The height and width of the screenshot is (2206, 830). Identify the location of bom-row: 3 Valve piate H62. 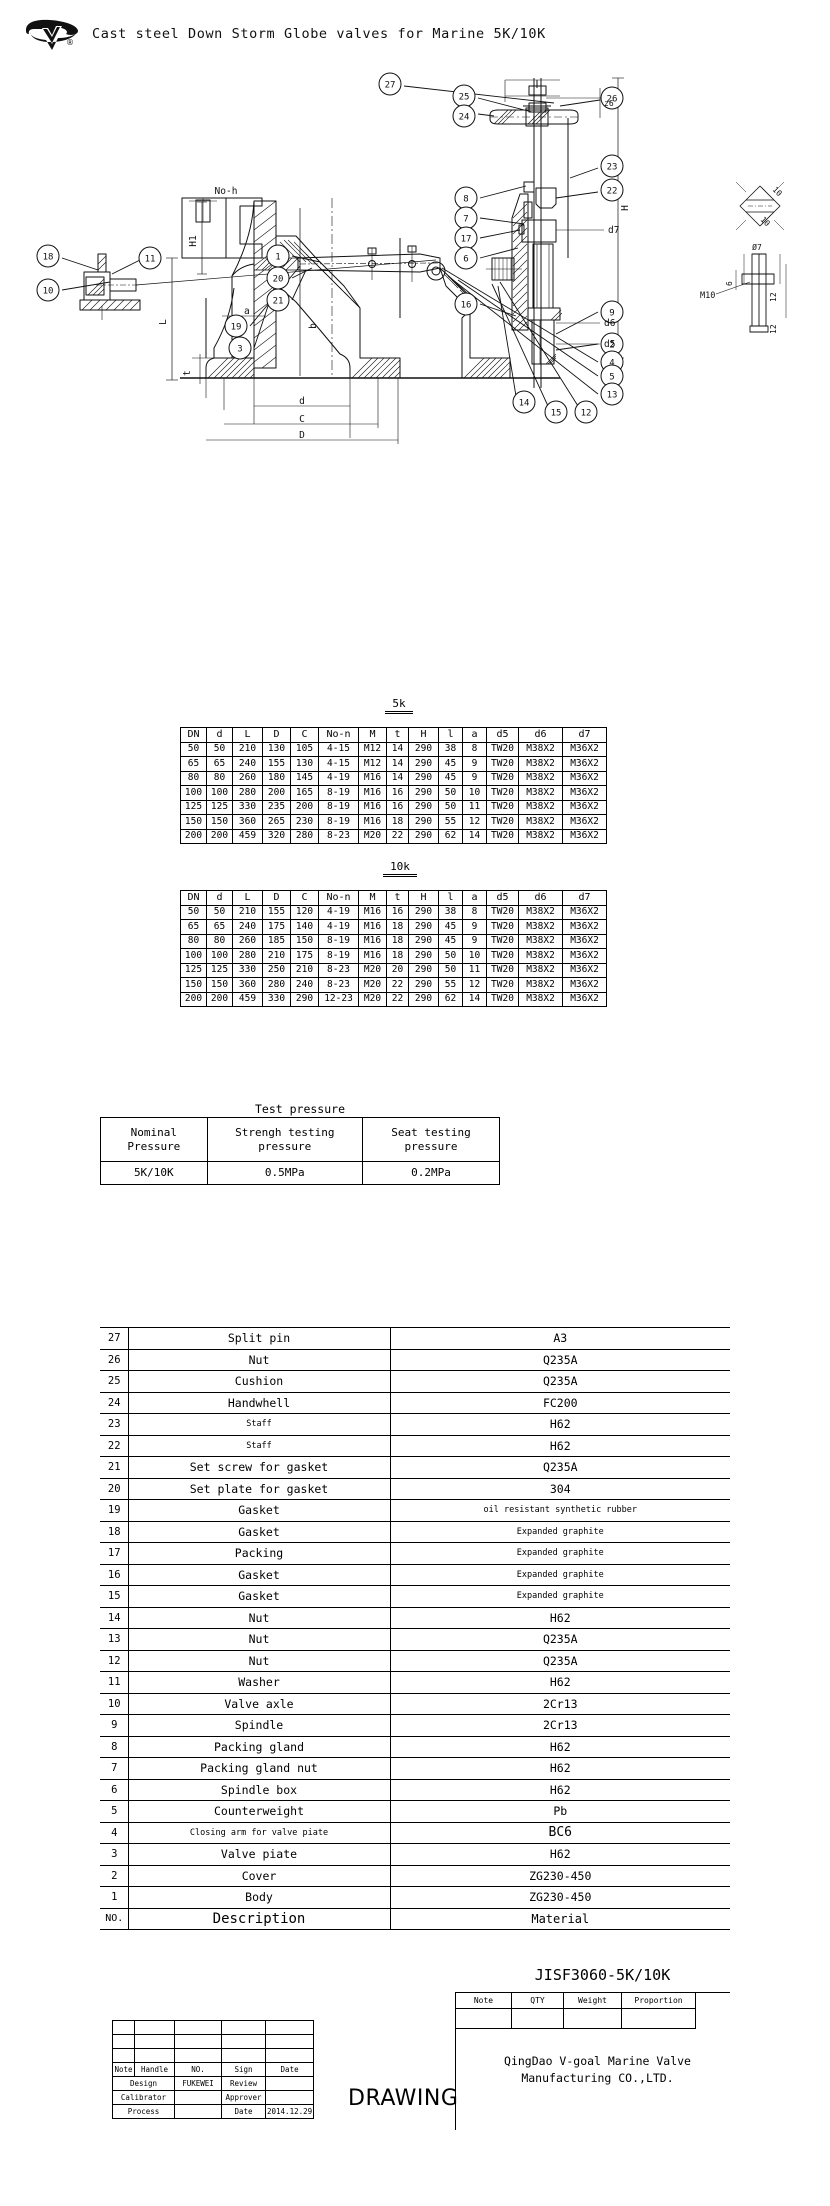
(415, 1854).